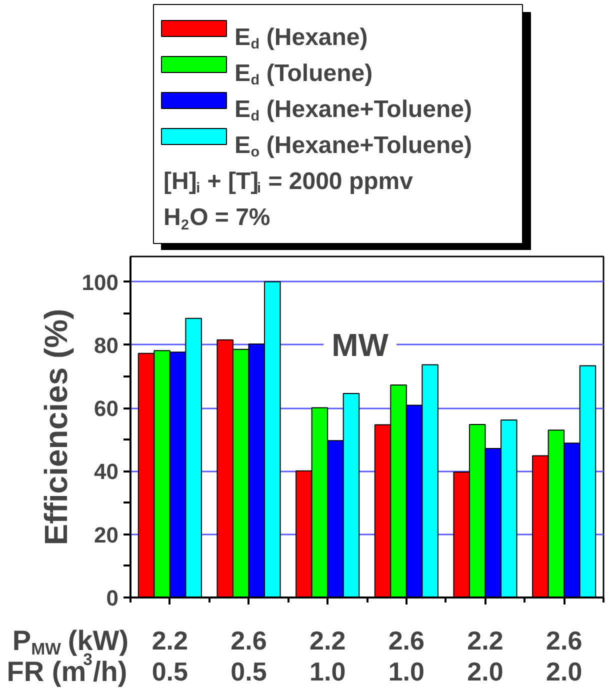 The height and width of the screenshot is (693, 606). What do you see at coordinates (106, 345) in the screenshot?
I see `y-tick-label: 80` at bounding box center [106, 345].